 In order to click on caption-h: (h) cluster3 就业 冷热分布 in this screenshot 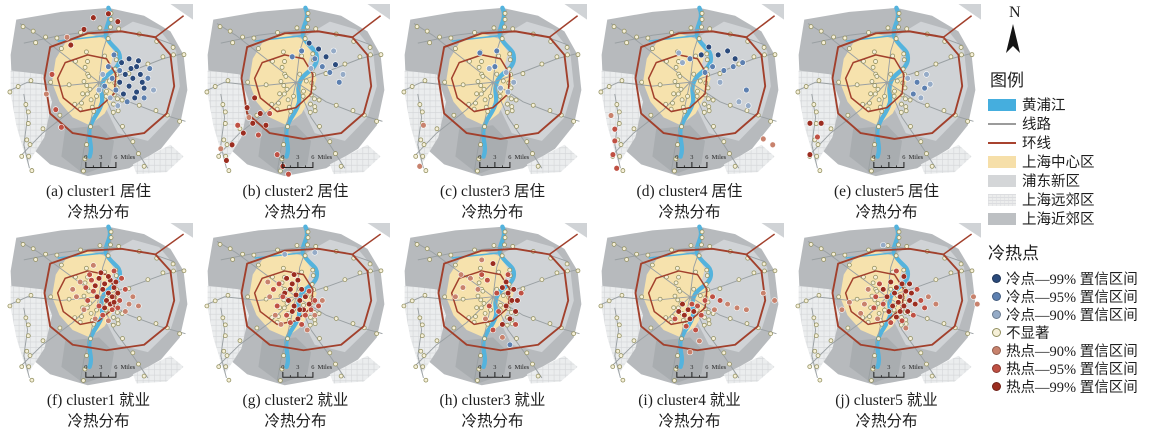, I will do `click(493, 411)`.